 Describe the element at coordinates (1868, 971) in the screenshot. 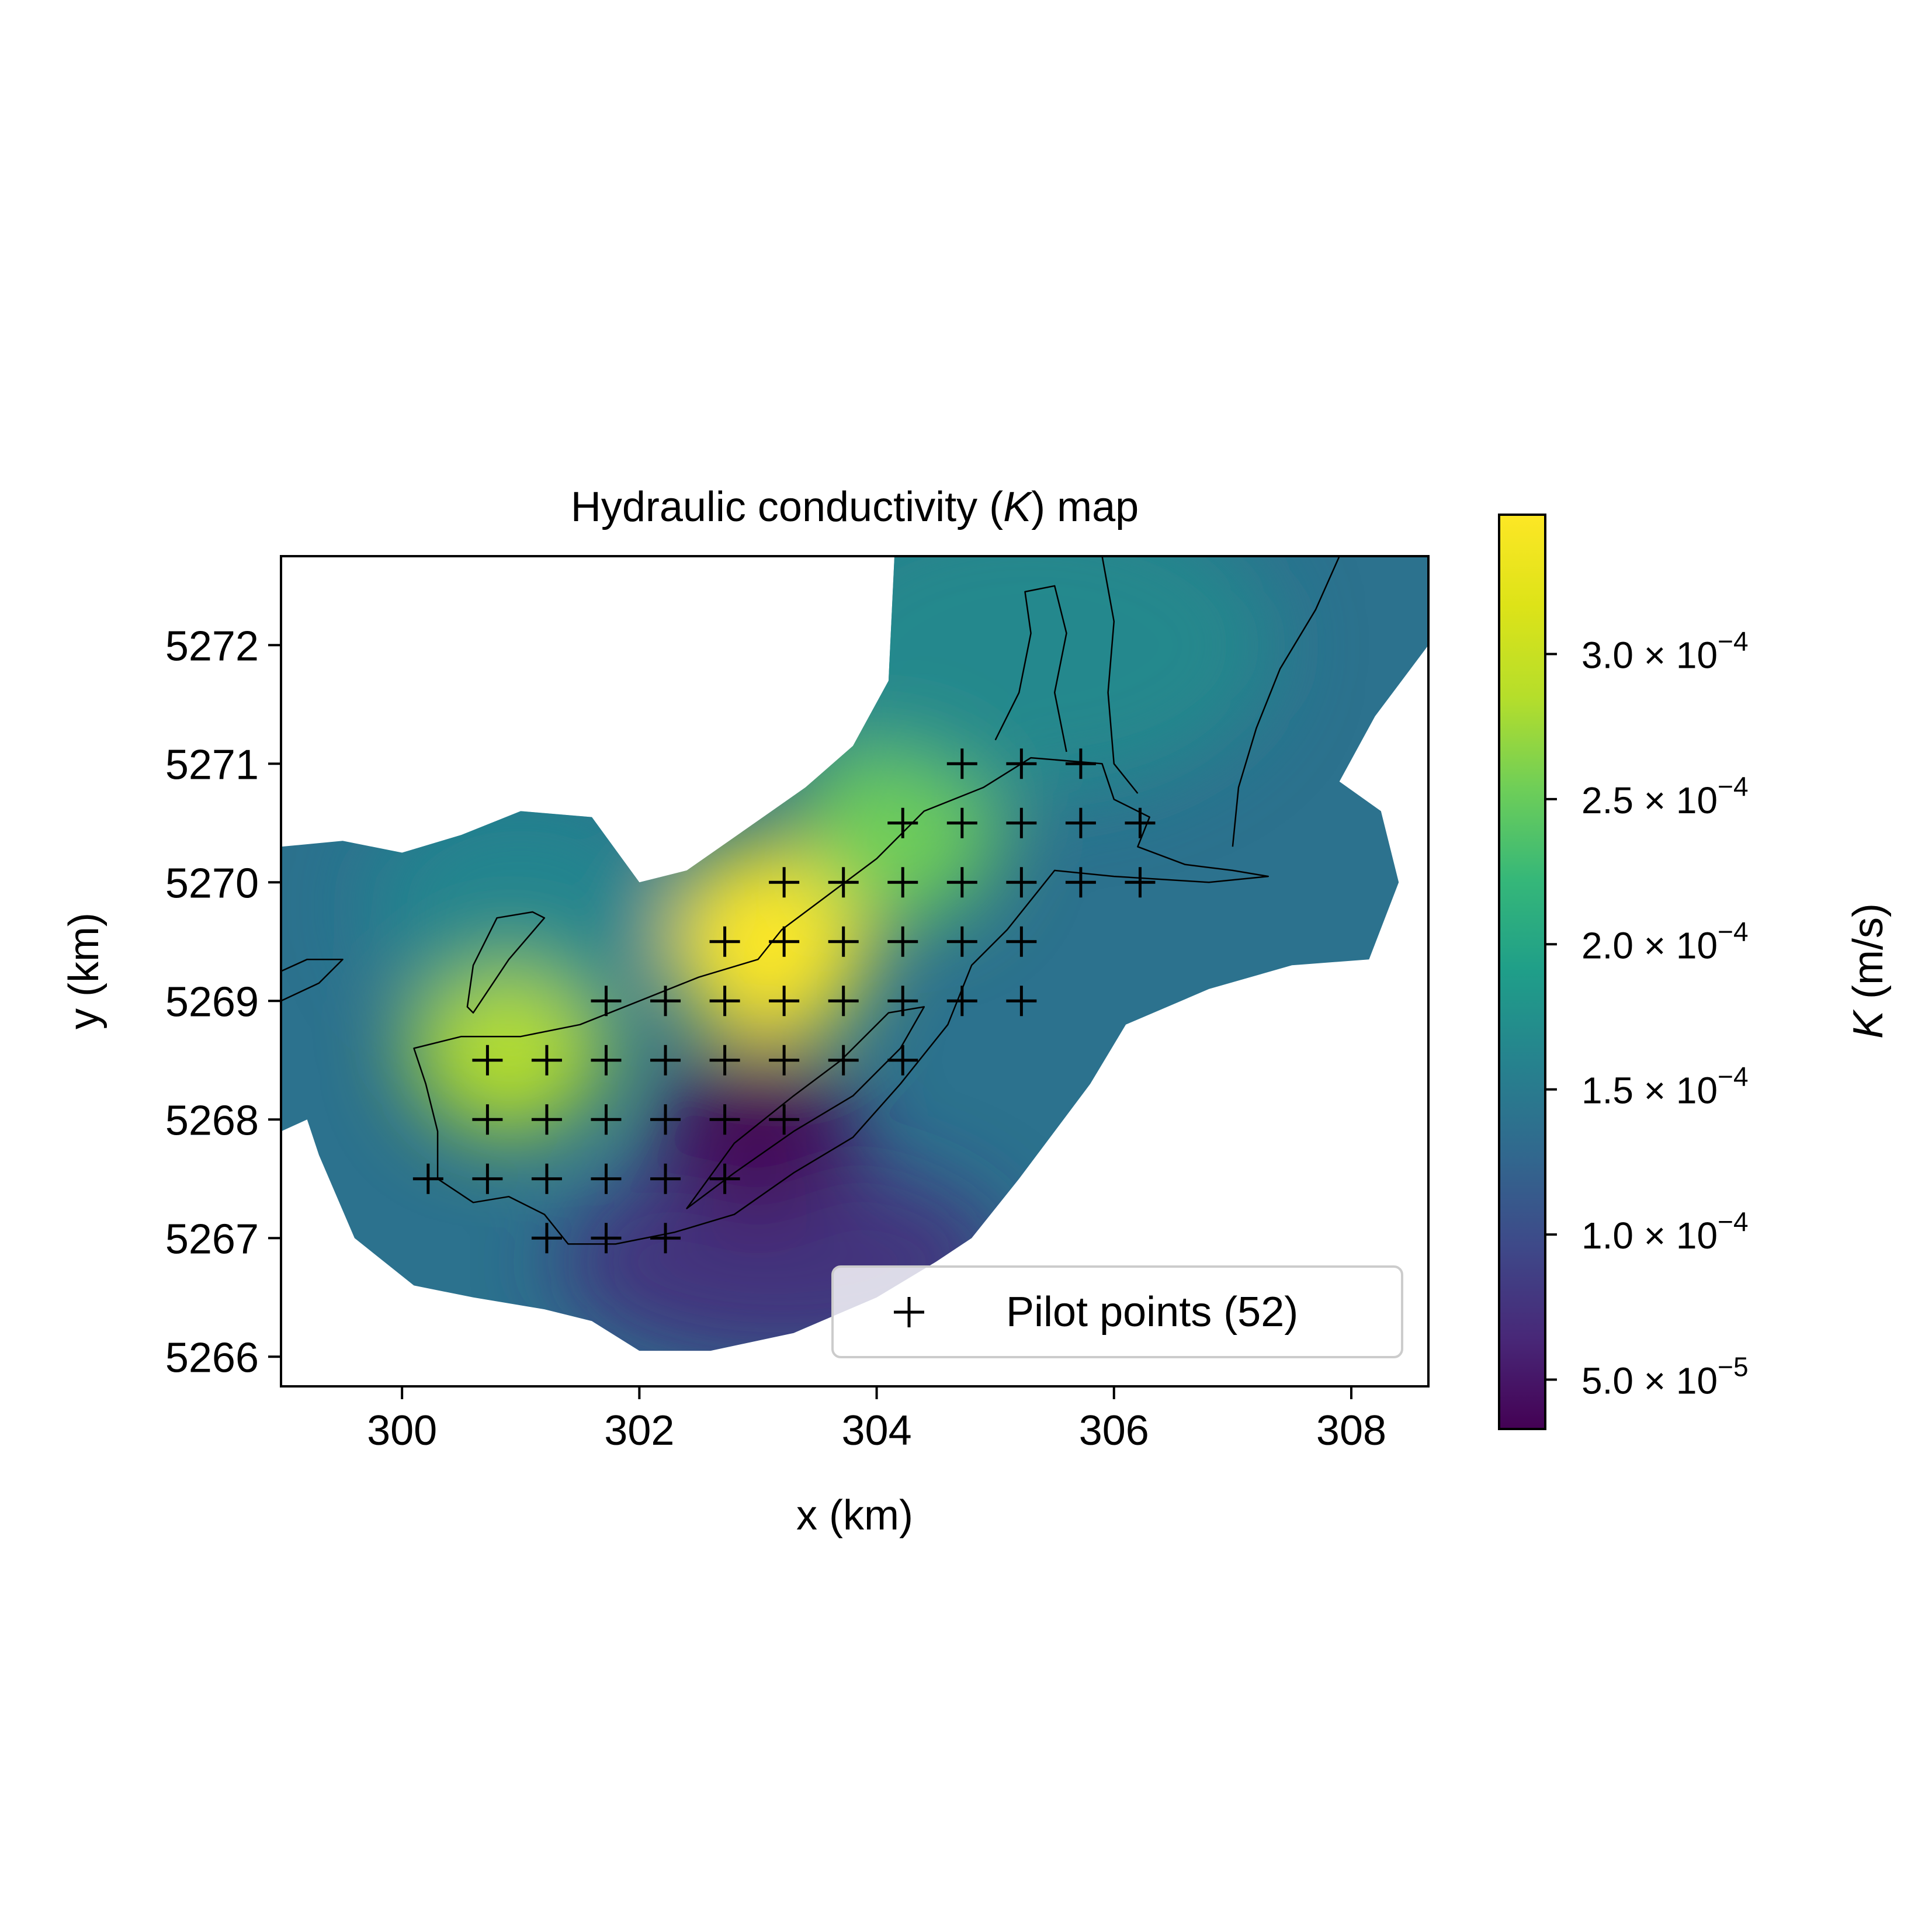

I see `colorbar-label: K (m/s)` at that location.